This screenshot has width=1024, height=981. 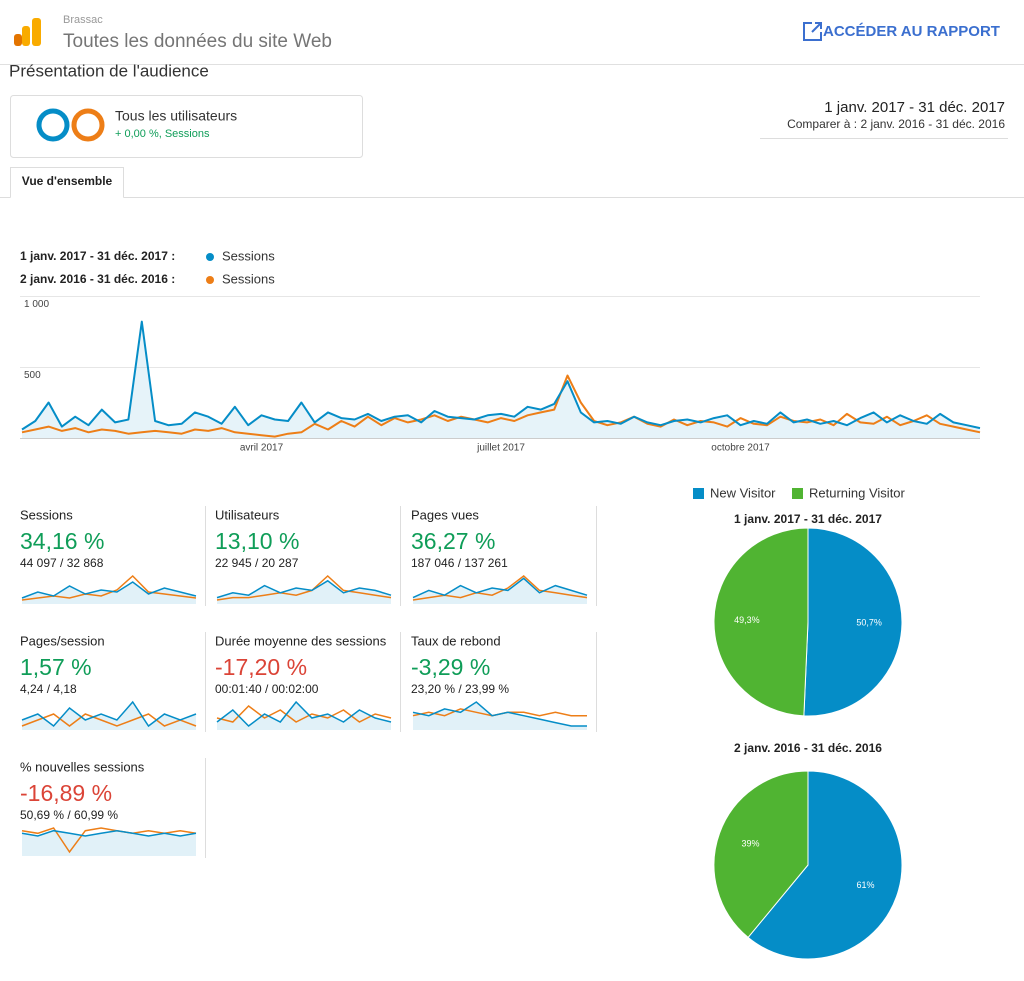 What do you see at coordinates (62, 541) in the screenshot?
I see `metric-change: 34,16 %` at bounding box center [62, 541].